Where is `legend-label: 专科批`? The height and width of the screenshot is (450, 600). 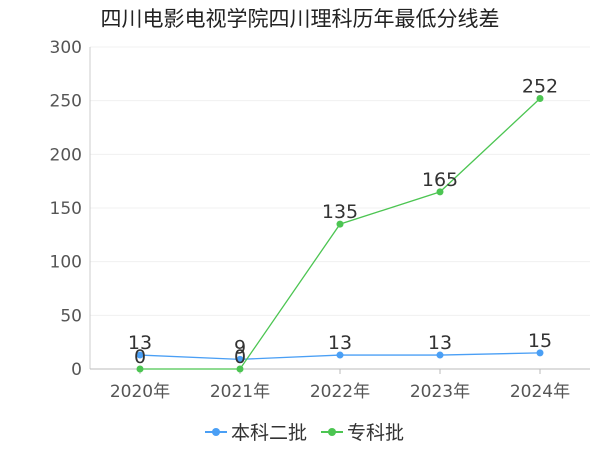
legend-label: 专科批 is located at coordinates (375, 433).